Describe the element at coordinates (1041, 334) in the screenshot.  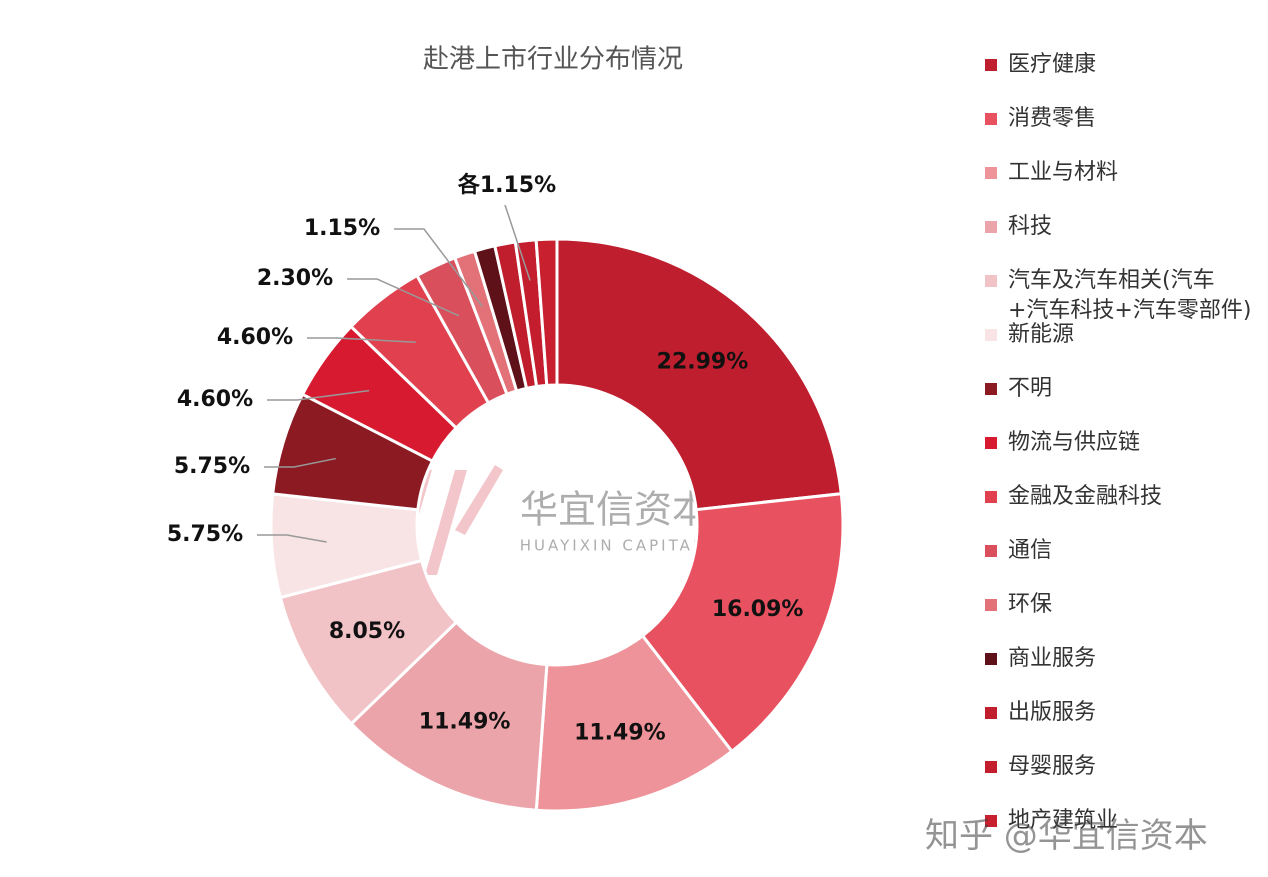
I see `legend-label: 新能源` at that location.